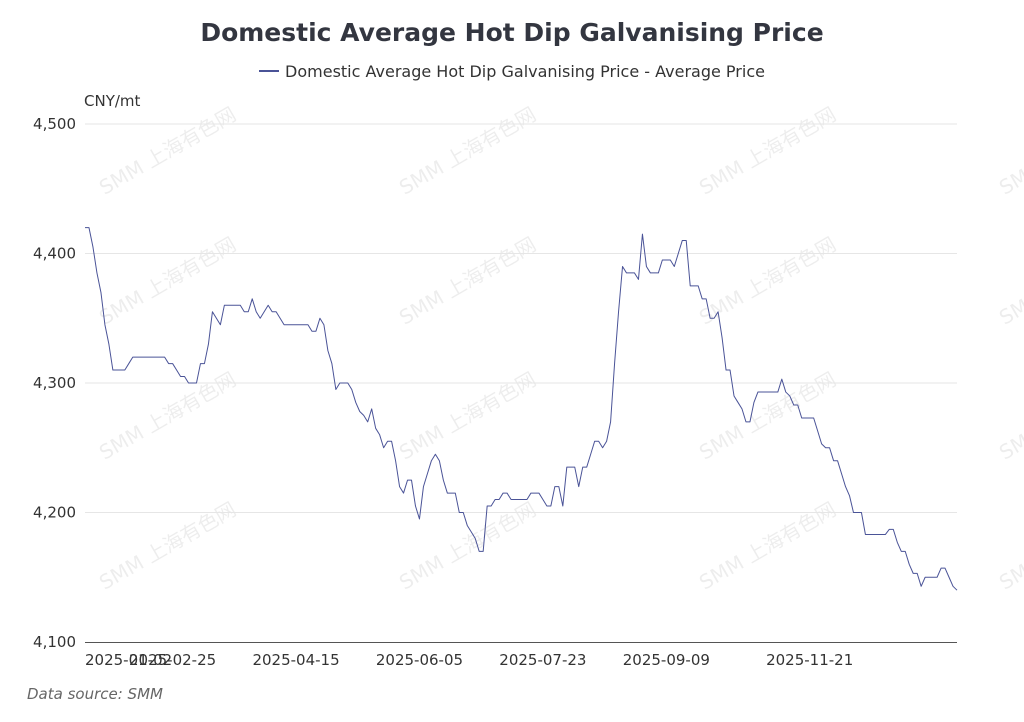 The height and width of the screenshot is (722, 1024). I want to click on legend-line-swatch, so click(269, 70).